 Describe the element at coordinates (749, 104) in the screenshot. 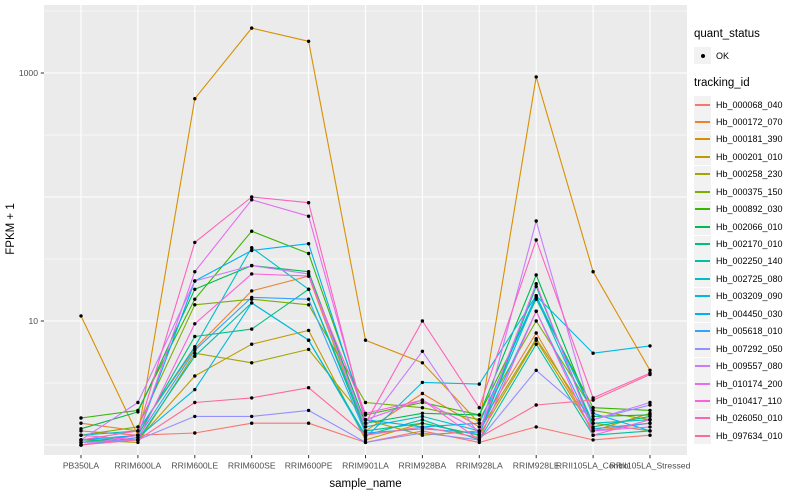

I see `legend-label: Hb_000068_040` at that location.